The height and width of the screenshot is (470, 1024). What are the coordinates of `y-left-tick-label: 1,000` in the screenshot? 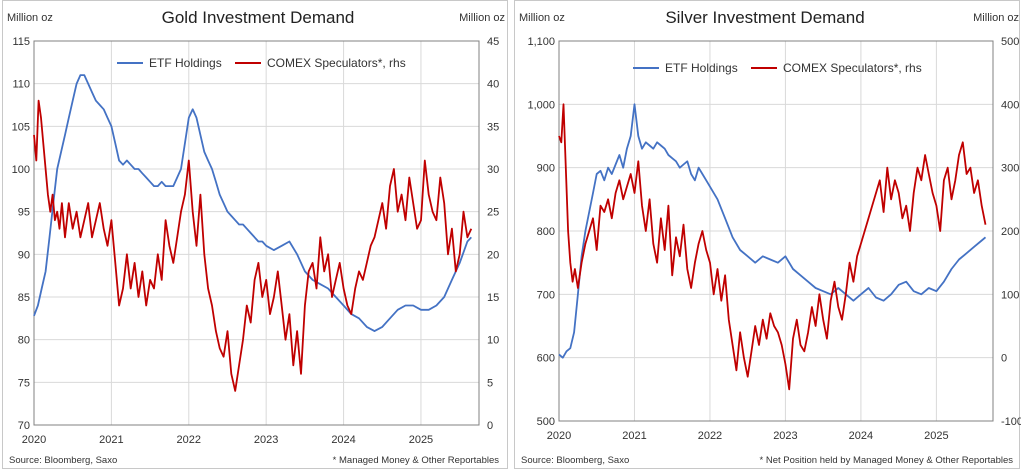 It's located at (541, 105).